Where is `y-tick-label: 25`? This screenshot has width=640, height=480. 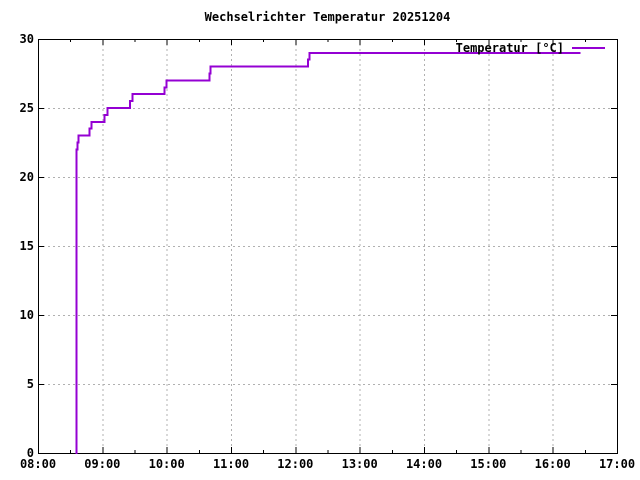 y-tick-label: 25 is located at coordinates (27, 108).